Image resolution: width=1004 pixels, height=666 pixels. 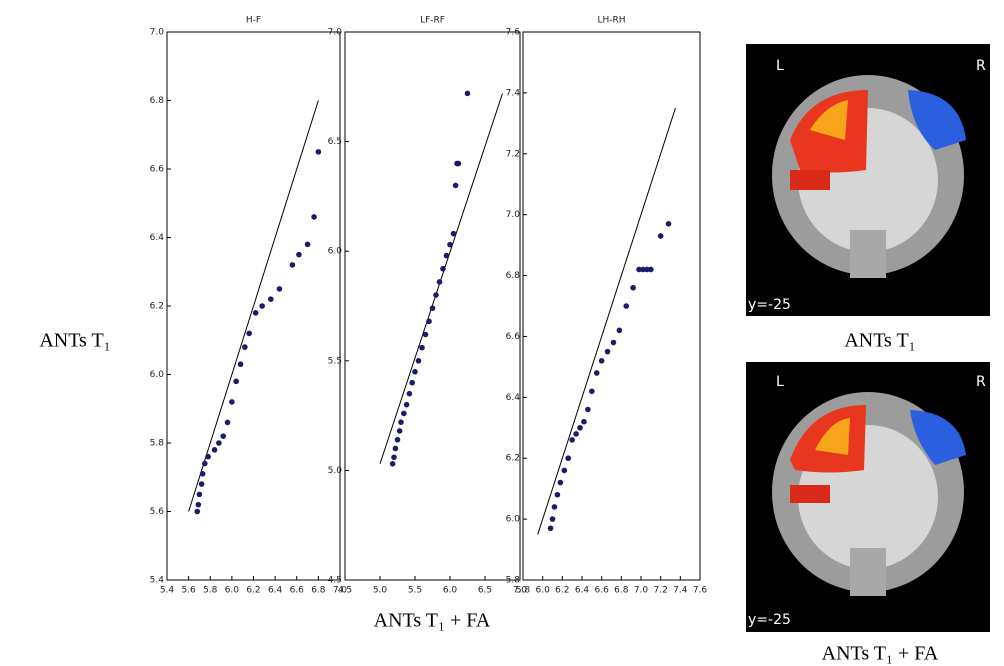 What do you see at coordinates (880, 654) in the screenshot?
I see `image-caption: ANTs T₁ + FA` at bounding box center [880, 654].